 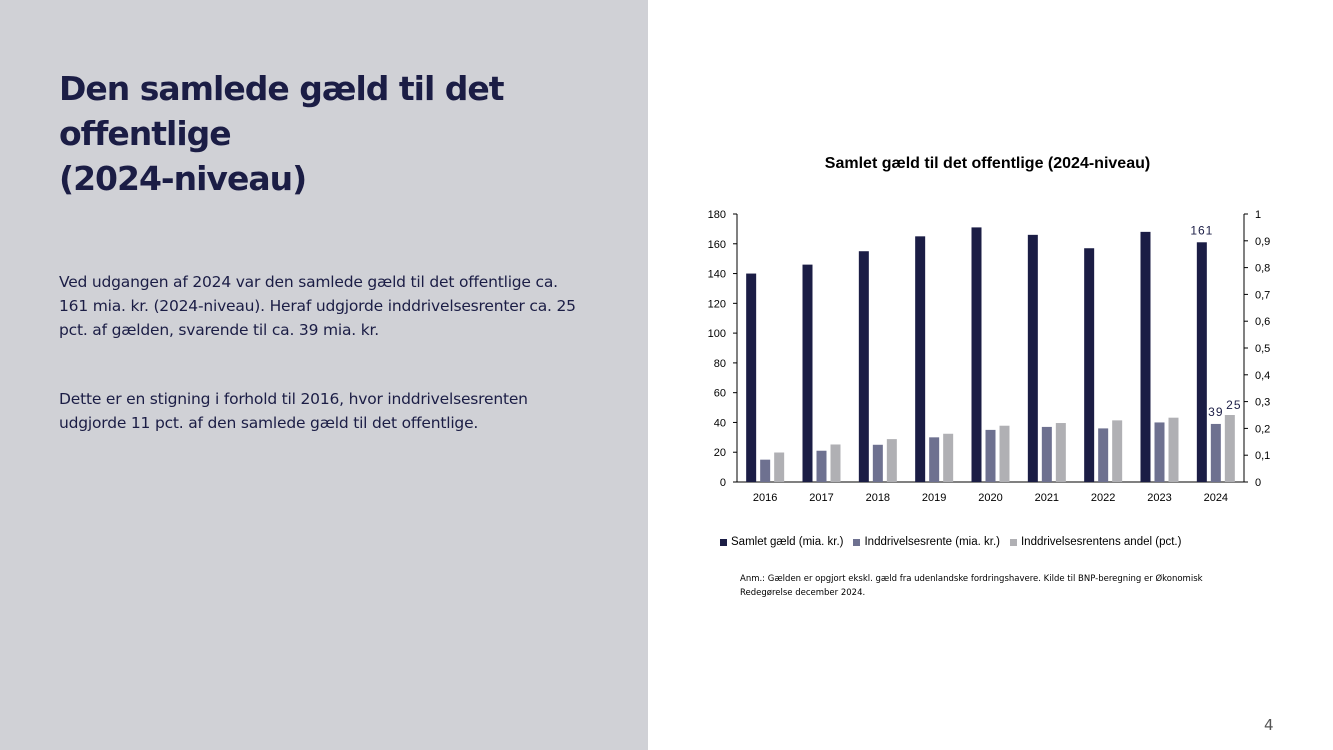 I want to click on slide-title-line2: (2024-niveau), so click(x=183, y=178).